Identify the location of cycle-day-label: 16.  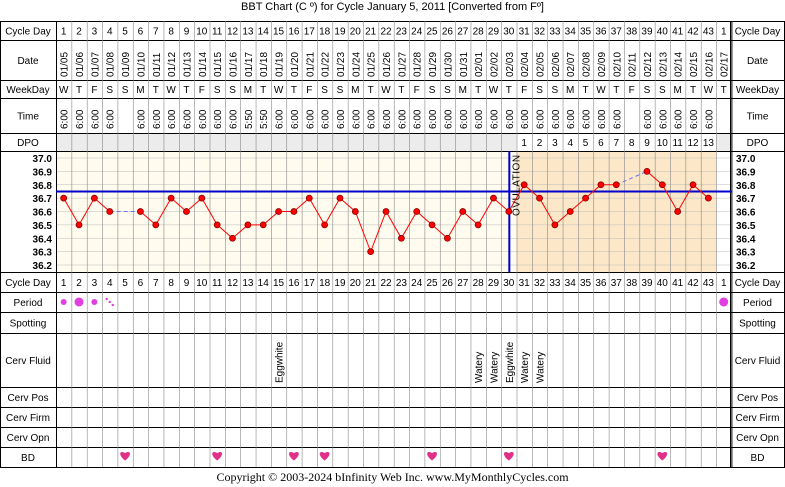
(294, 32).